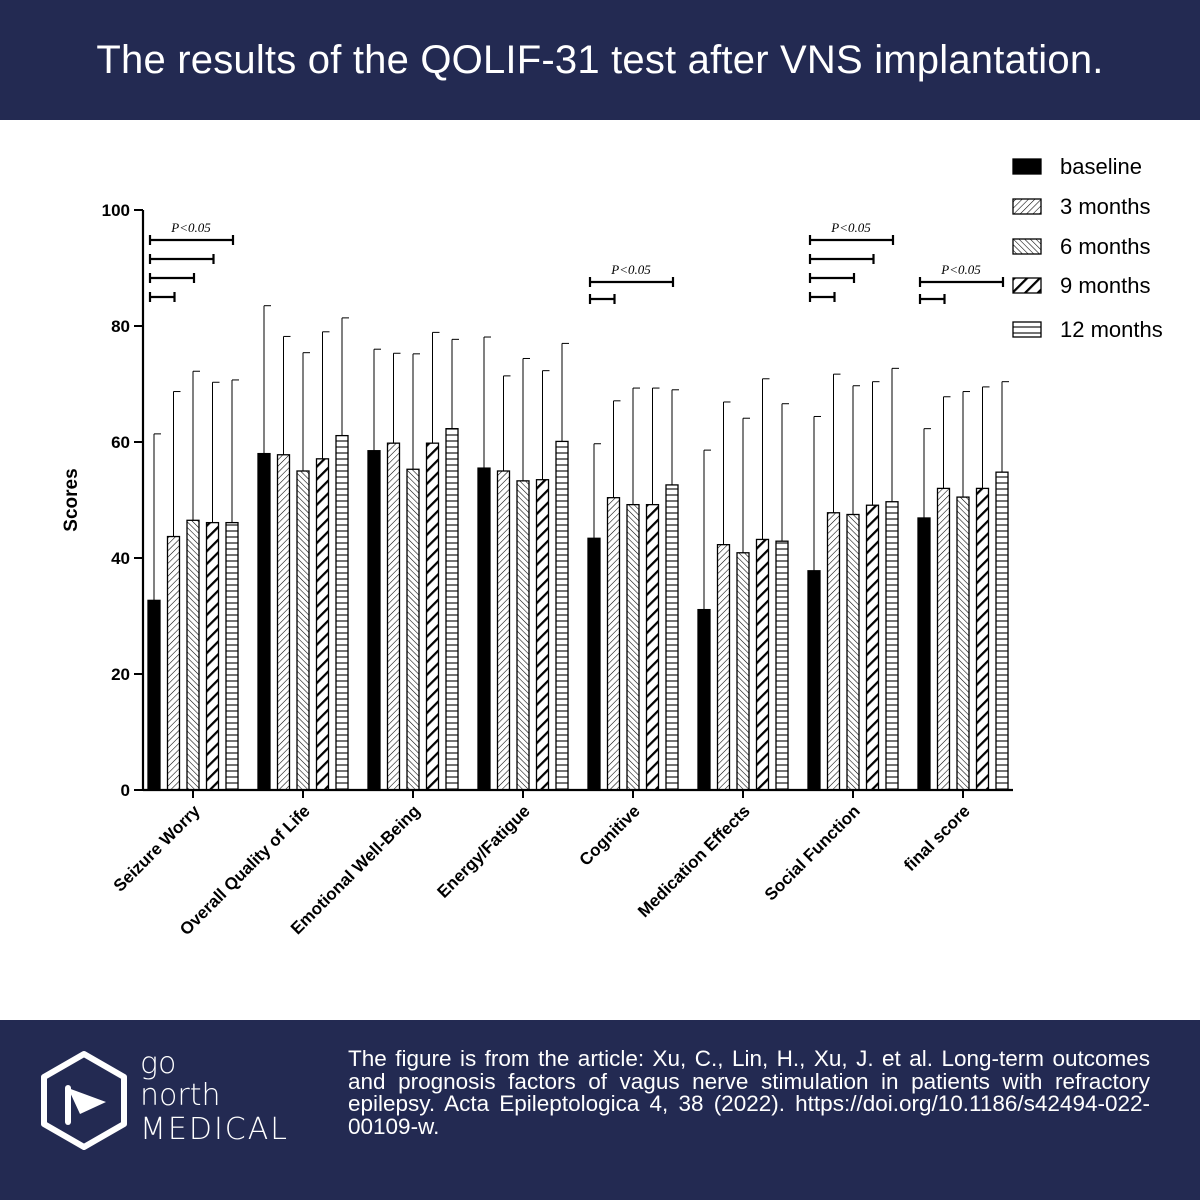  Describe the element at coordinates (264, 621) in the screenshot. I see `bar-baseline-overall-quality-of-life` at that location.